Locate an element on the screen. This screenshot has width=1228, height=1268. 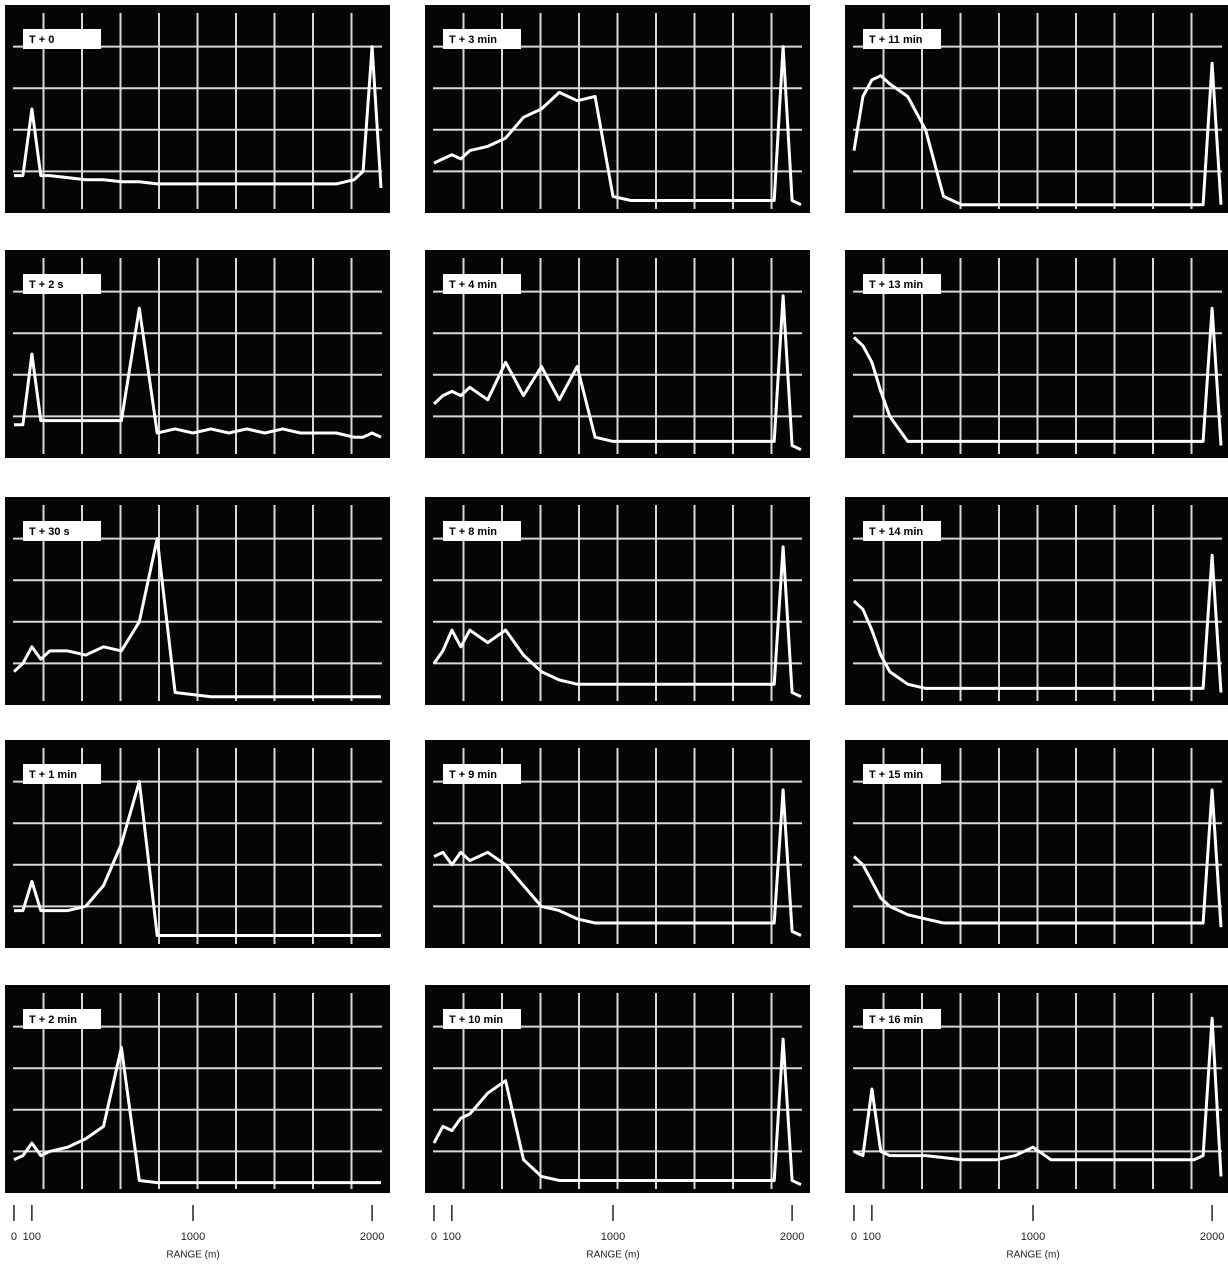
panel-title: T + 2 min is located at coordinates (53, 1020).